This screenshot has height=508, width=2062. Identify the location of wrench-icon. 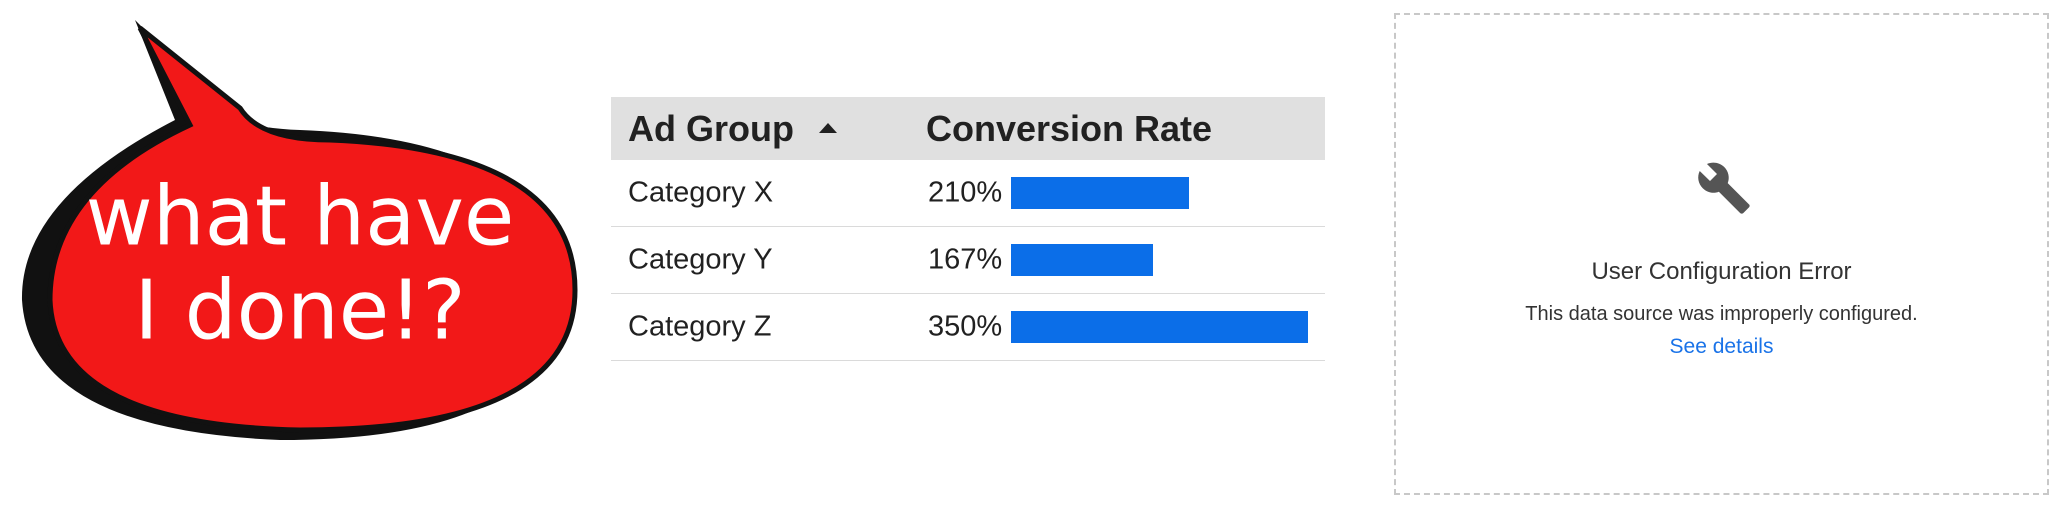
(1724, 188).